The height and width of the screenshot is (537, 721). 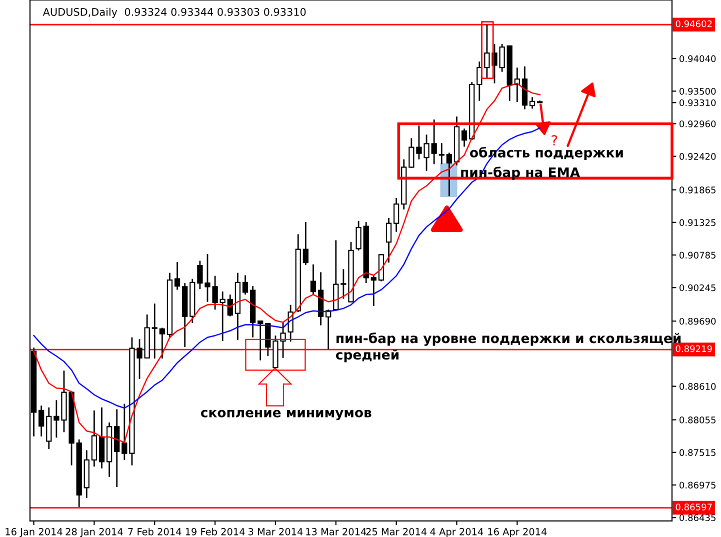 I want to click on y-tick-label: 0.91325, so click(x=698, y=222).